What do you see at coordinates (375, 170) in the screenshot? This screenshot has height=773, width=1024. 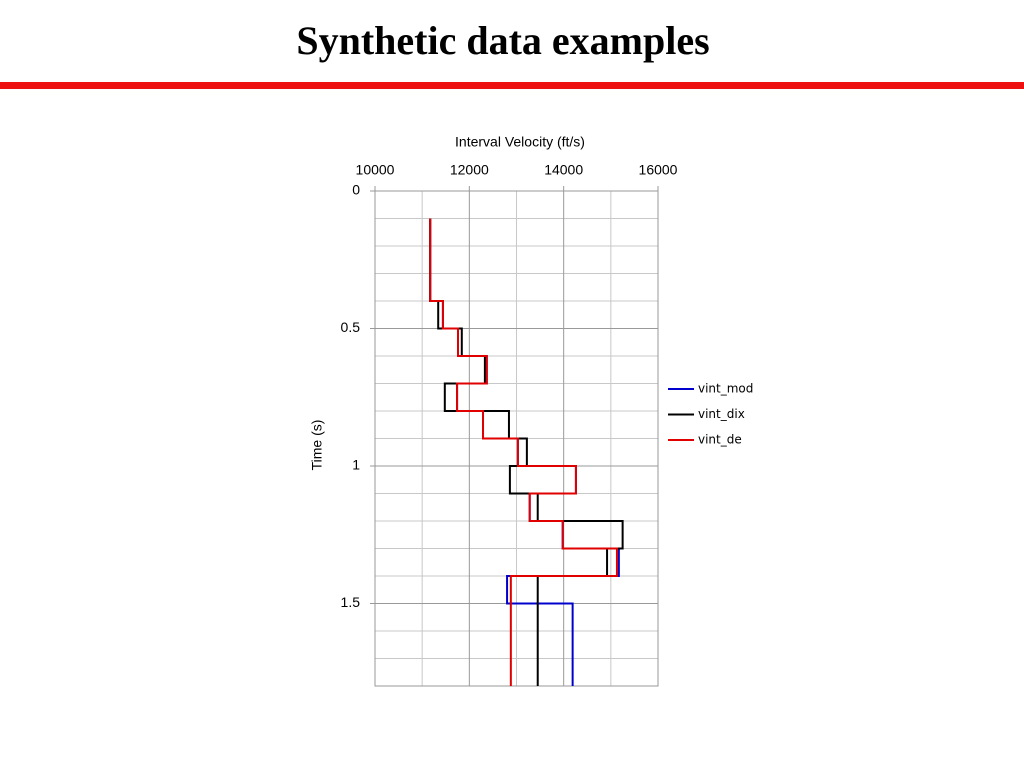 I see `x-tick-label: 10000` at bounding box center [375, 170].